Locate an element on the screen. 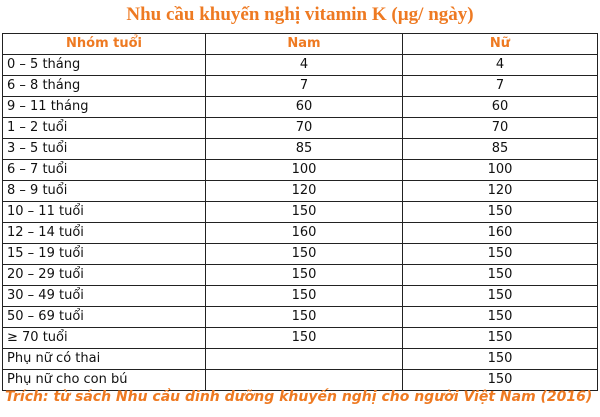 The width and height of the screenshot is (600, 417). table-header-row: Nhóm tuổi Nam Nữ is located at coordinates (300, 44).